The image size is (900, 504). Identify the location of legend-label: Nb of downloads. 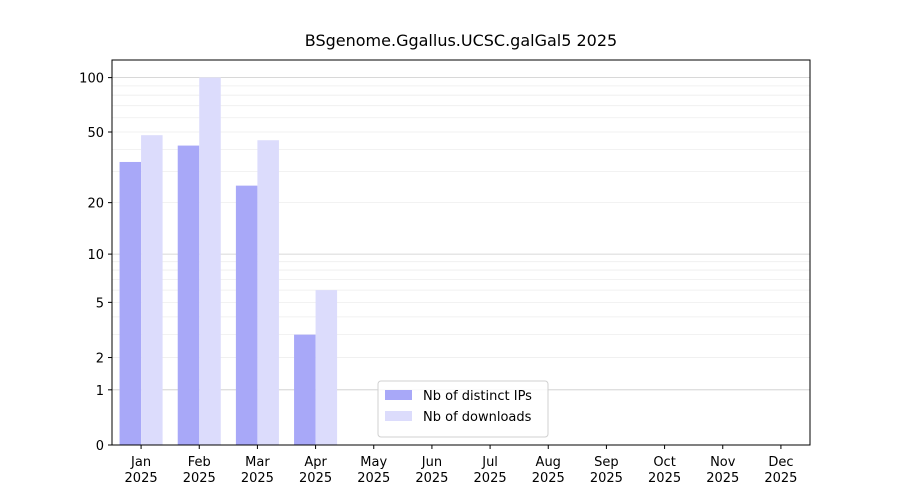
(477, 417).